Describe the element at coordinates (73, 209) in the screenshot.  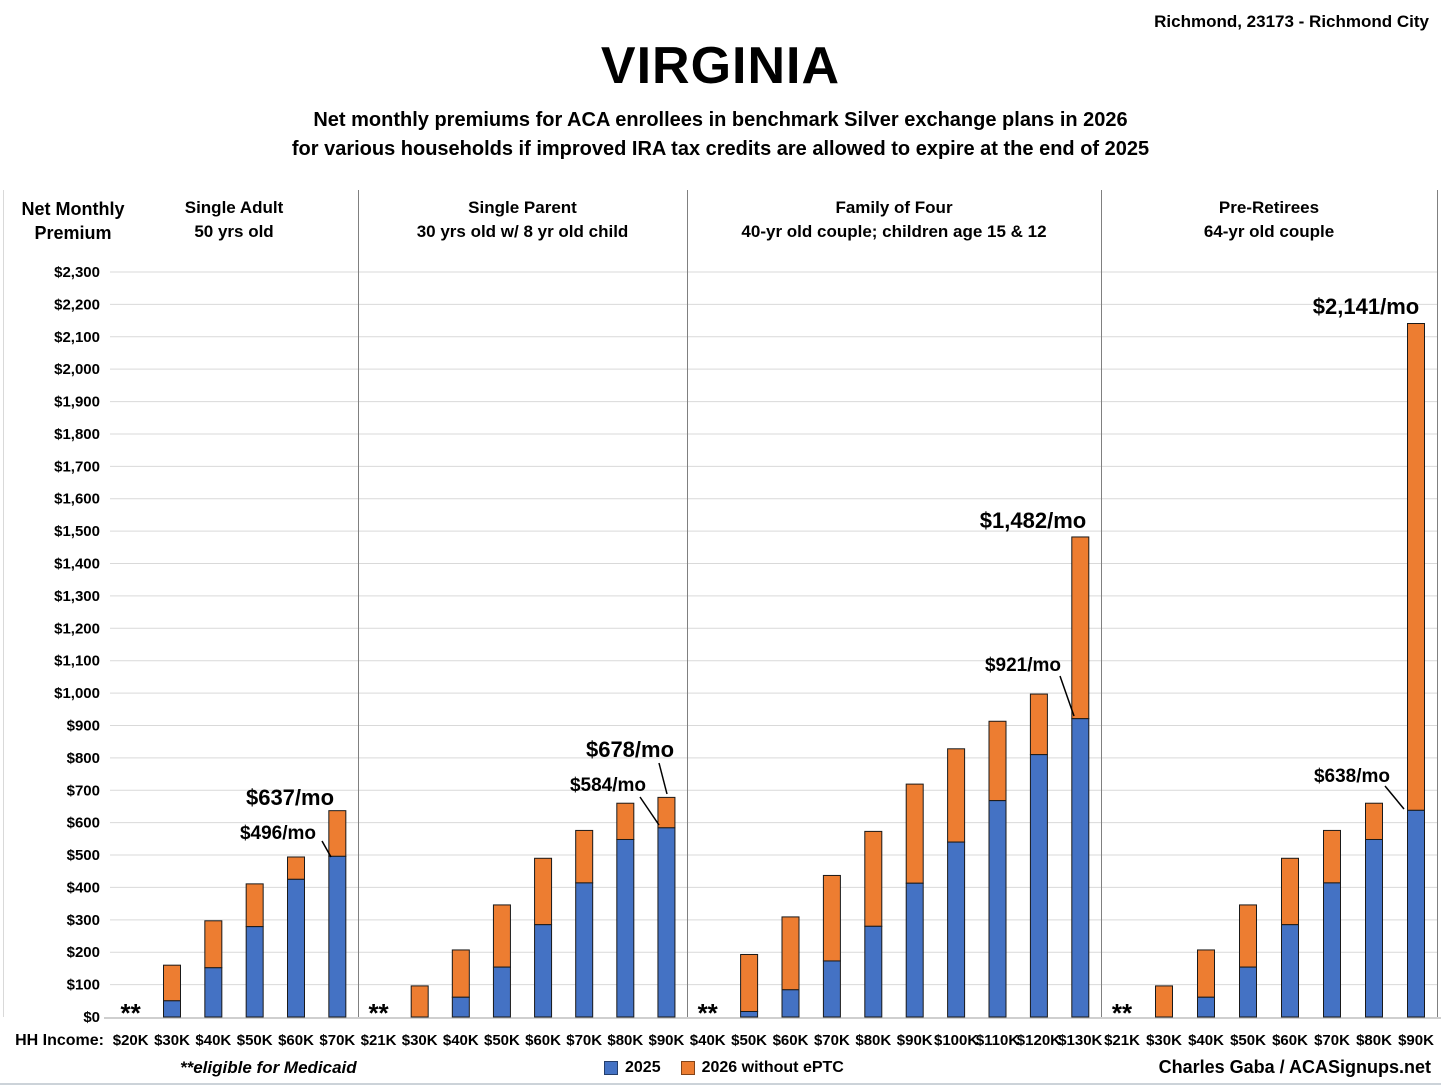
I see `y-axis-title-line1: Net Monthly` at that location.